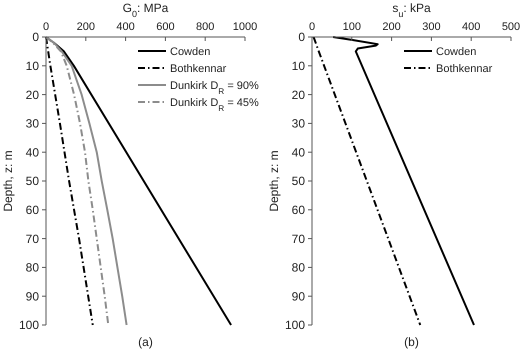 The image size is (520, 352). Describe the element at coordinates (215, 88) in the screenshot. I see `legend-label: Dunkirk D$_{R}$ = 90%` at that location.